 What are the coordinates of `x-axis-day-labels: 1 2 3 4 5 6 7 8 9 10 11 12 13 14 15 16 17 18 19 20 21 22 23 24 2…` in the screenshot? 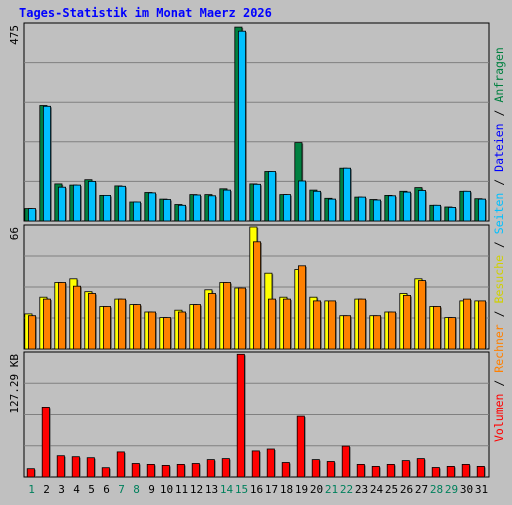 It's located at (258, 489).